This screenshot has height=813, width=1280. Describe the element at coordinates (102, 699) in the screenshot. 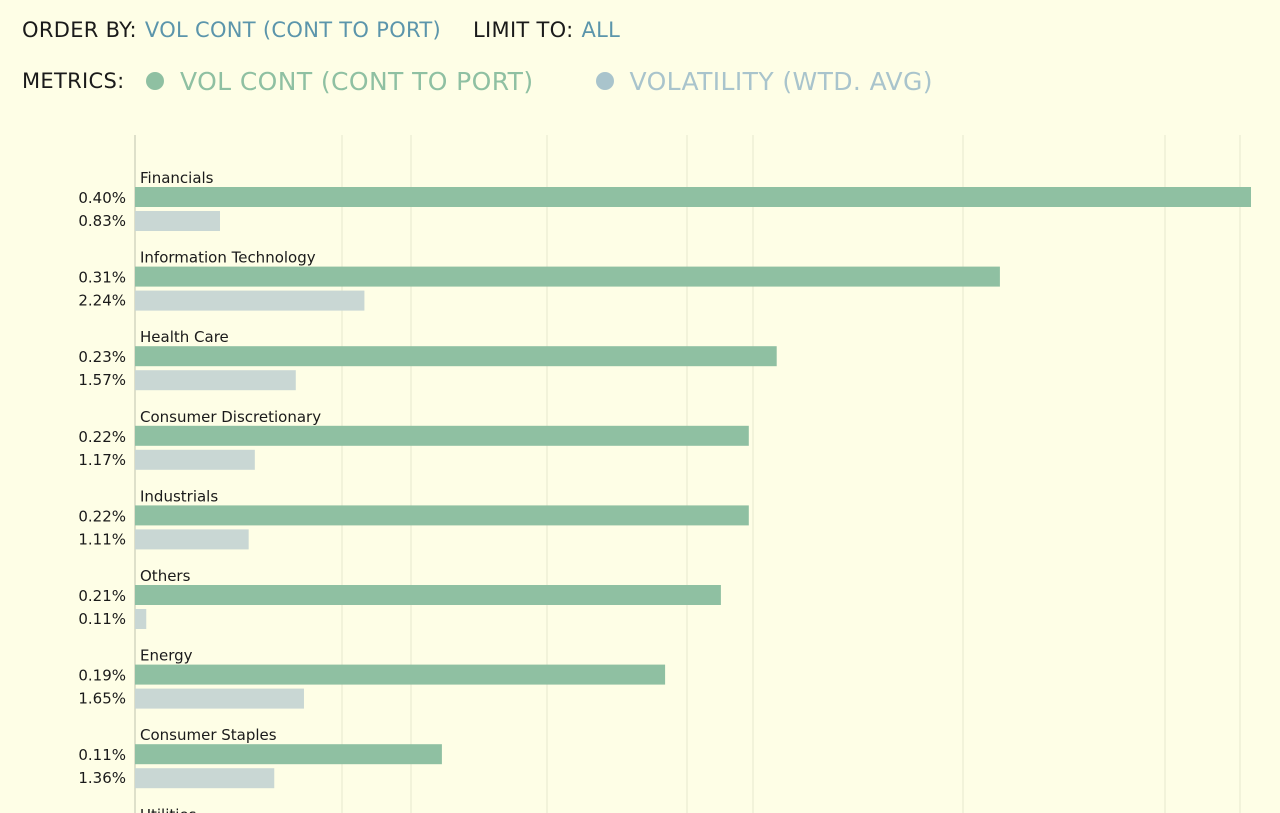

I see `value-label-volatility: 1.65%` at that location.